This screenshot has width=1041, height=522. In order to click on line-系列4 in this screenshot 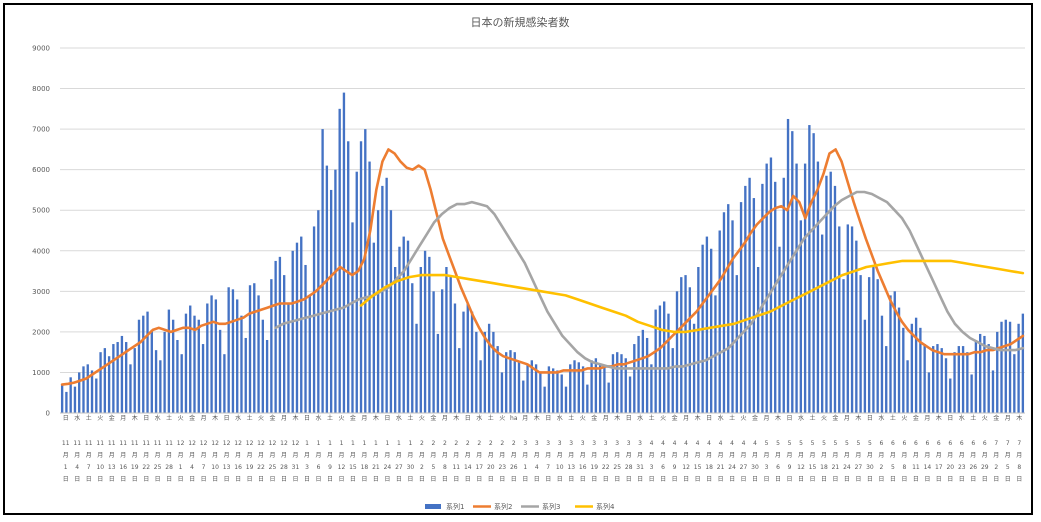, I will do `click(692, 296)`.